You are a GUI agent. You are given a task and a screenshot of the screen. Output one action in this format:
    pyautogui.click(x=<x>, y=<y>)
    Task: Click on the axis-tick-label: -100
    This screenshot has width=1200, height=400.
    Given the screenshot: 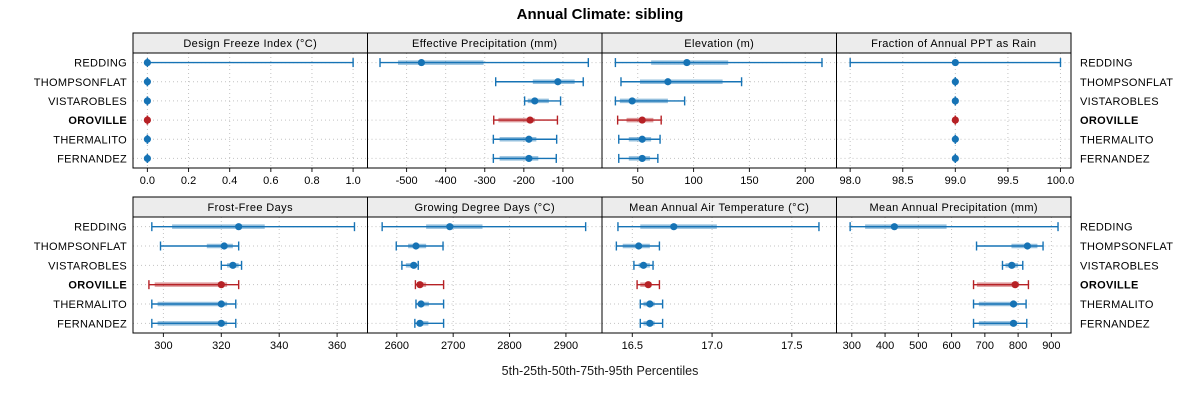 What is the action you would take?
    pyautogui.click(x=563, y=181)
    